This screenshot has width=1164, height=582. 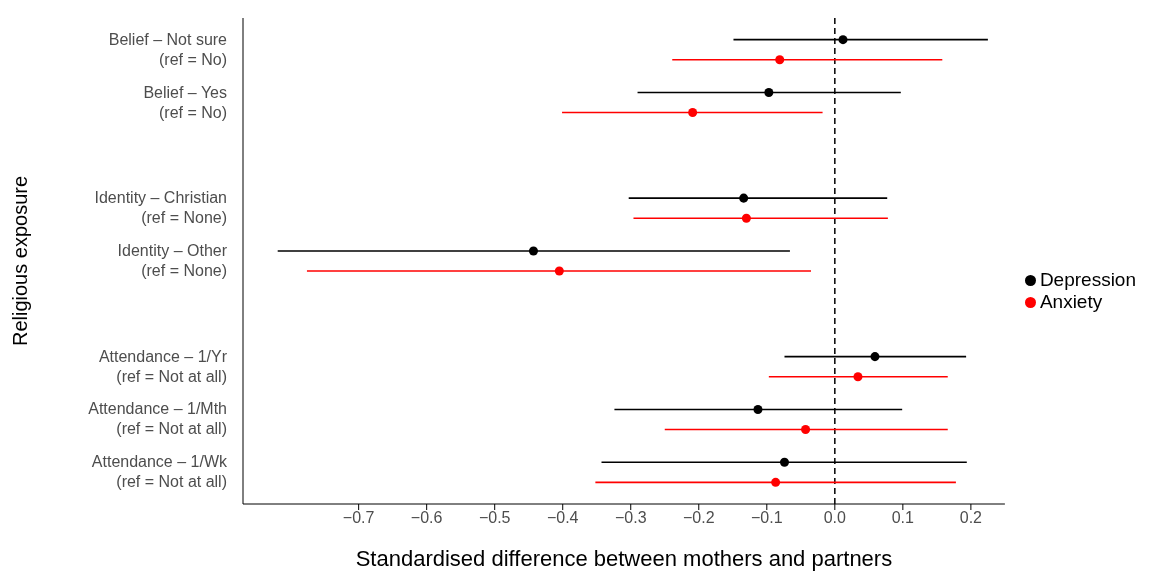 I want to click on x-tick-label: −0.5, so click(x=494, y=518).